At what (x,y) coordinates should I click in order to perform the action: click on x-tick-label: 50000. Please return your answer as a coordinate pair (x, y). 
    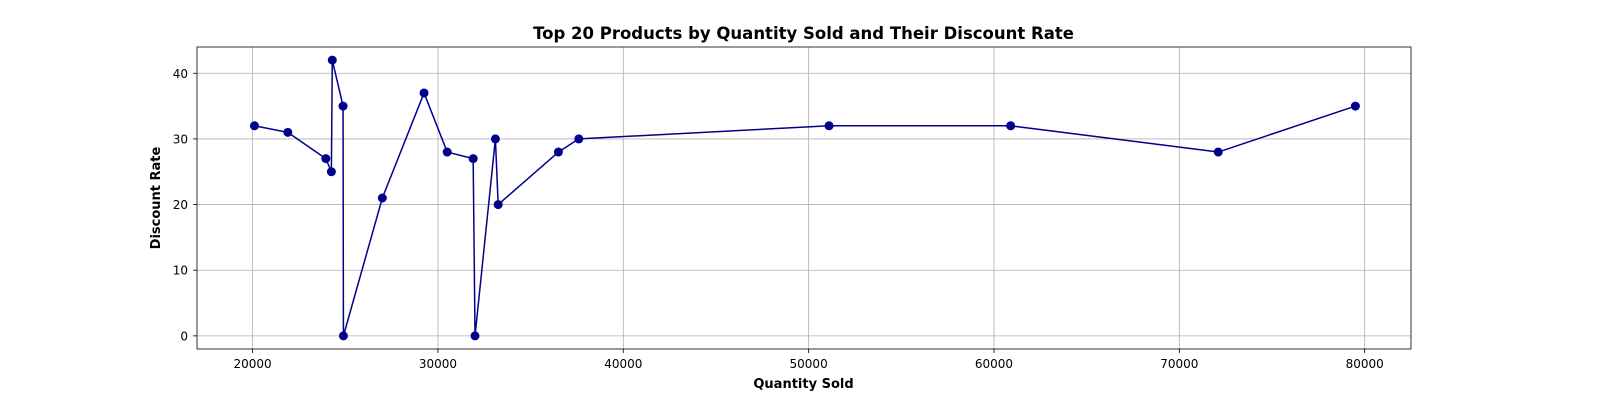
    Looking at the image, I should click on (809, 364).